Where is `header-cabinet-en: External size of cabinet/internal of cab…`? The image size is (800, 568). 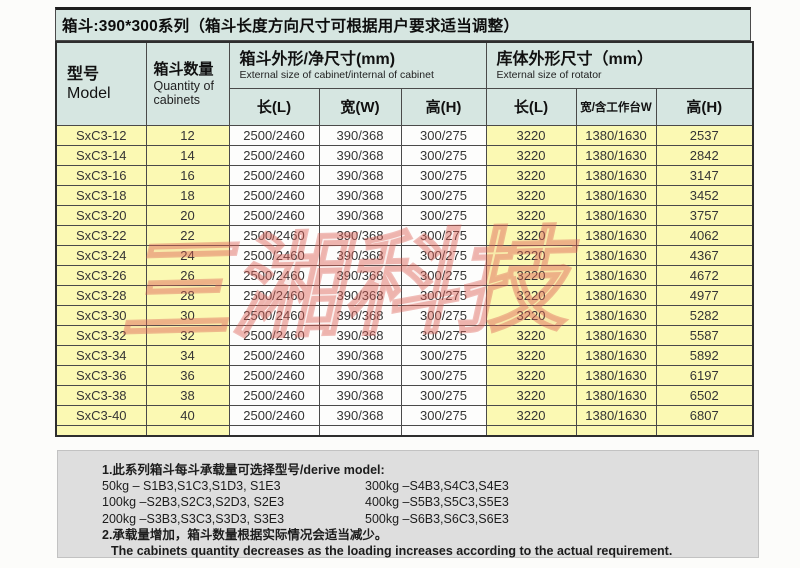 header-cabinet-en: External size of cabinet/internal of cab… is located at coordinates (336, 74).